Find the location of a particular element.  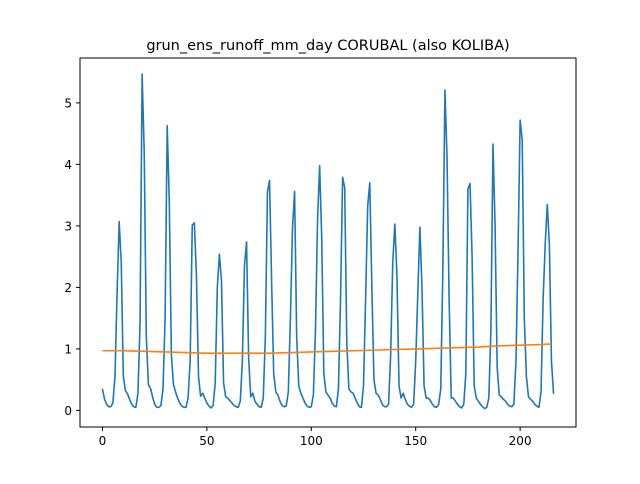

x-tick-label: 100 is located at coordinates (311, 441).